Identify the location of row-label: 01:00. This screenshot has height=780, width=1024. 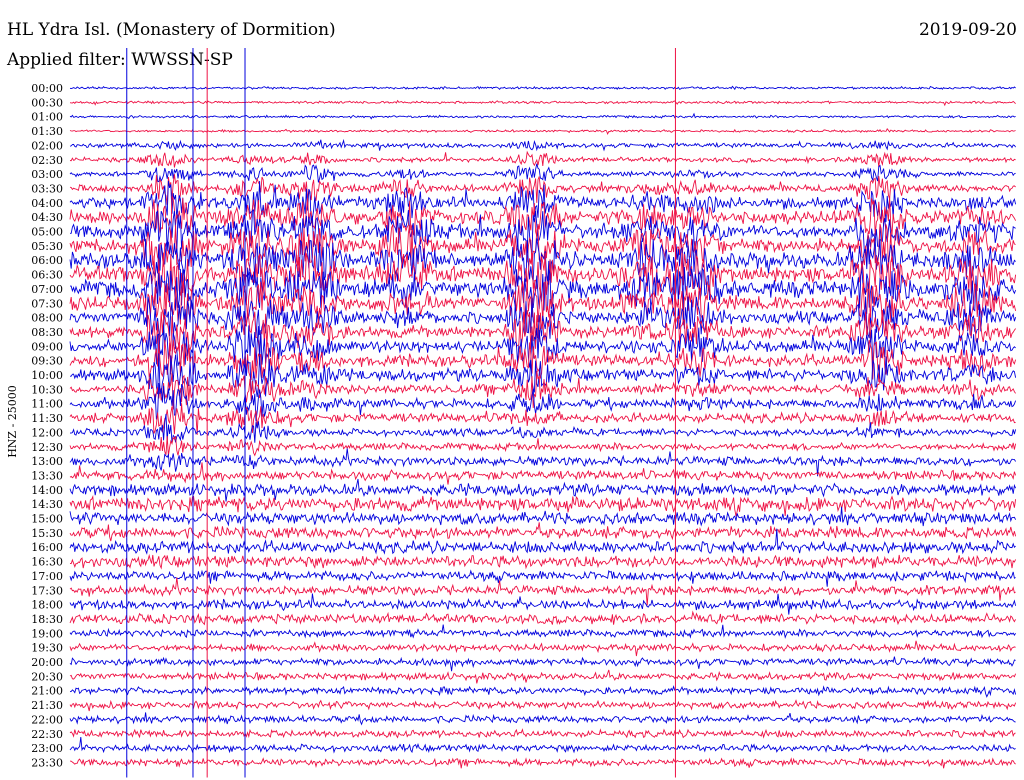
(47, 117).